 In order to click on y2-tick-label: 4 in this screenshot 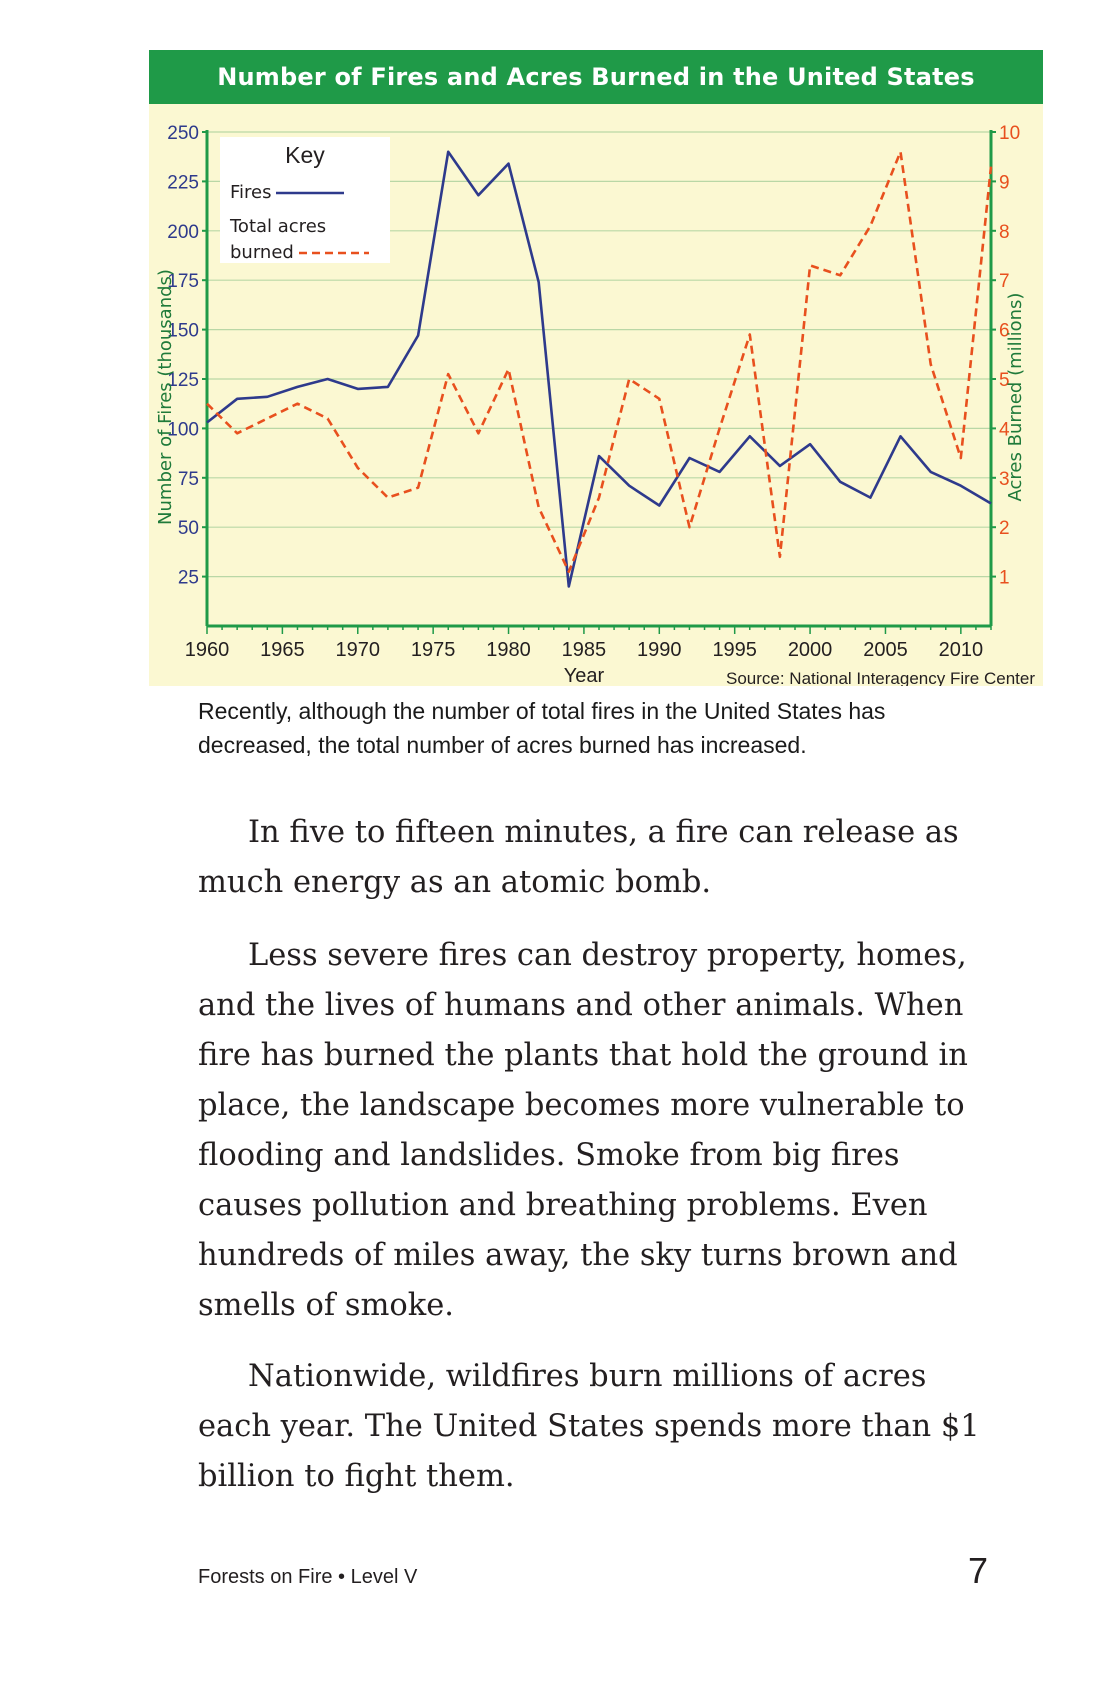, I will do `click(1004, 429)`.